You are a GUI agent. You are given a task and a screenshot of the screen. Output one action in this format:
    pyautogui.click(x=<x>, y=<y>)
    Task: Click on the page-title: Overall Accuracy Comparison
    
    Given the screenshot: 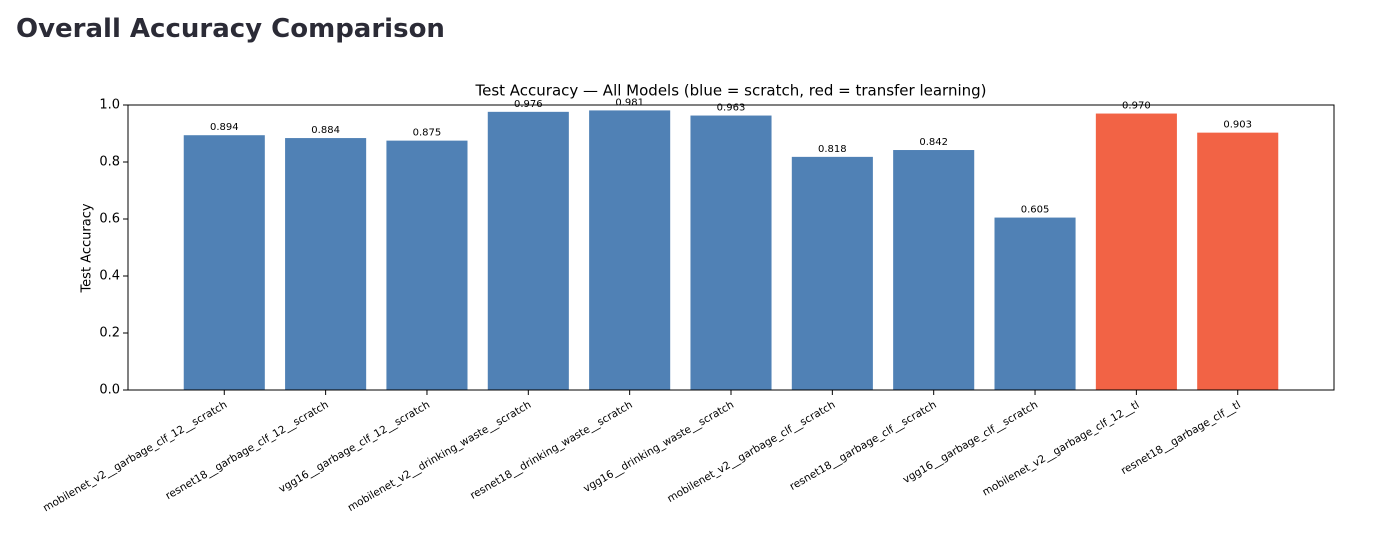 What is the action you would take?
    pyautogui.click(x=230, y=29)
    